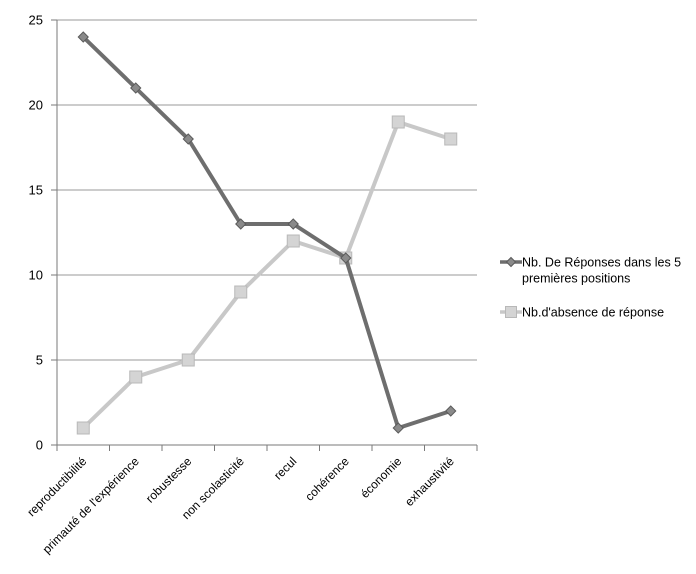 The image size is (696, 574). I want to click on x-category-label: primauté de l'expérience, so click(91, 505).